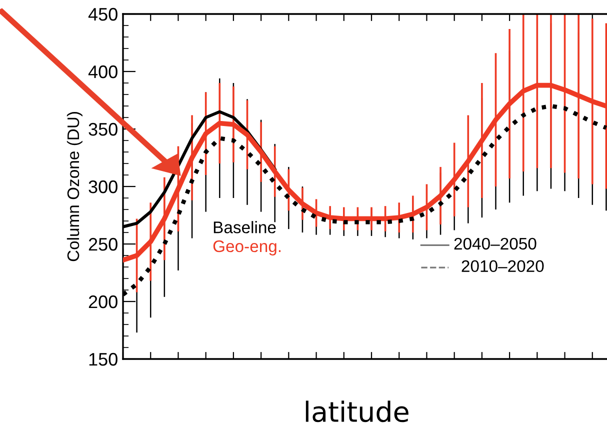 The width and height of the screenshot is (607, 432). I want to click on text: Baseline, so click(245, 227).